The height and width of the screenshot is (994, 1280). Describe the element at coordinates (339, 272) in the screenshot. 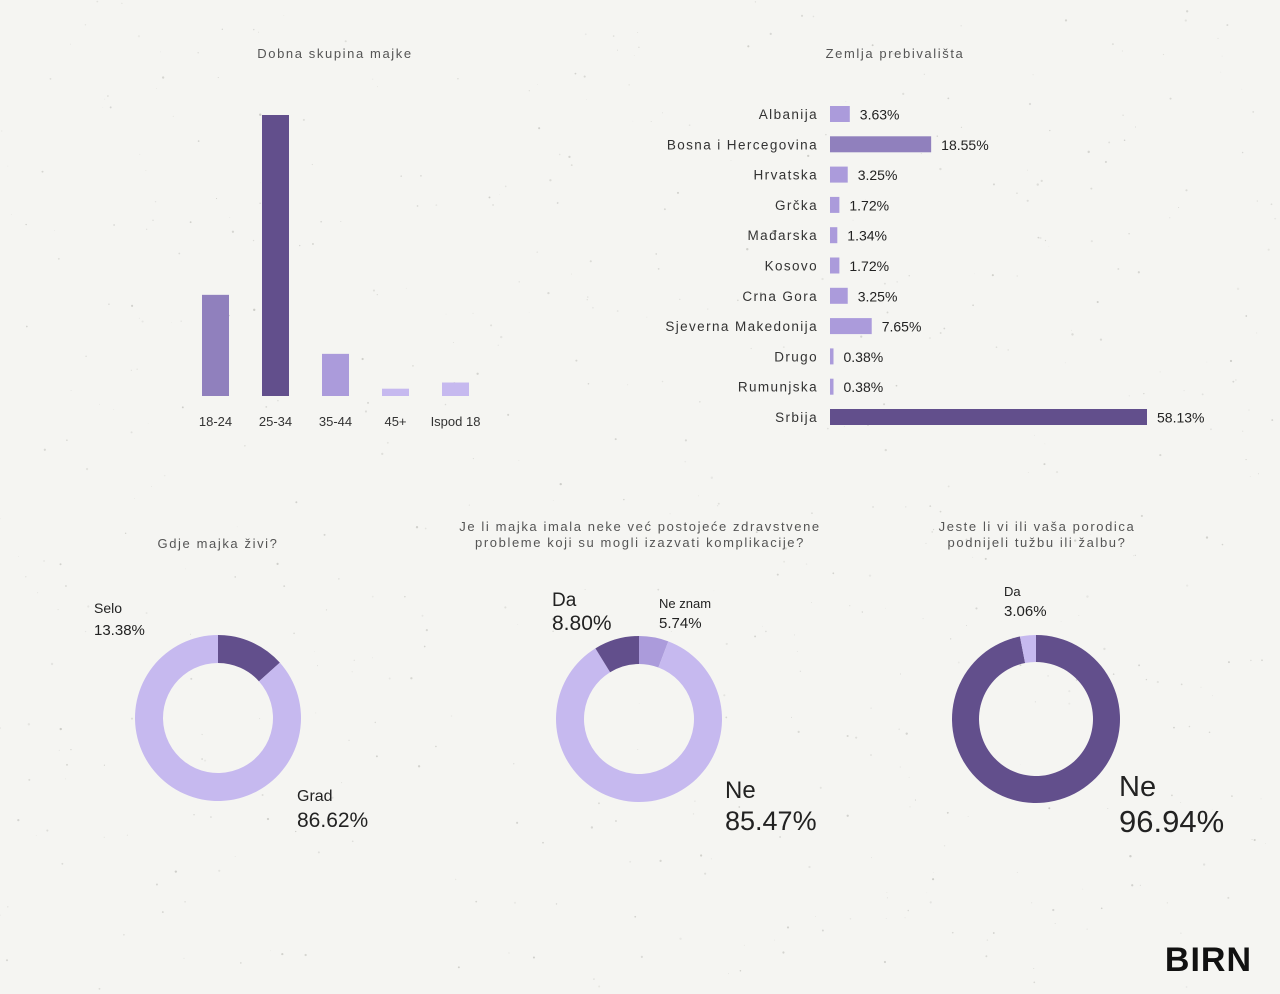

I see `age-bar-chart: 18-24 25-34 35-44 45+ Ispod 18` at that location.